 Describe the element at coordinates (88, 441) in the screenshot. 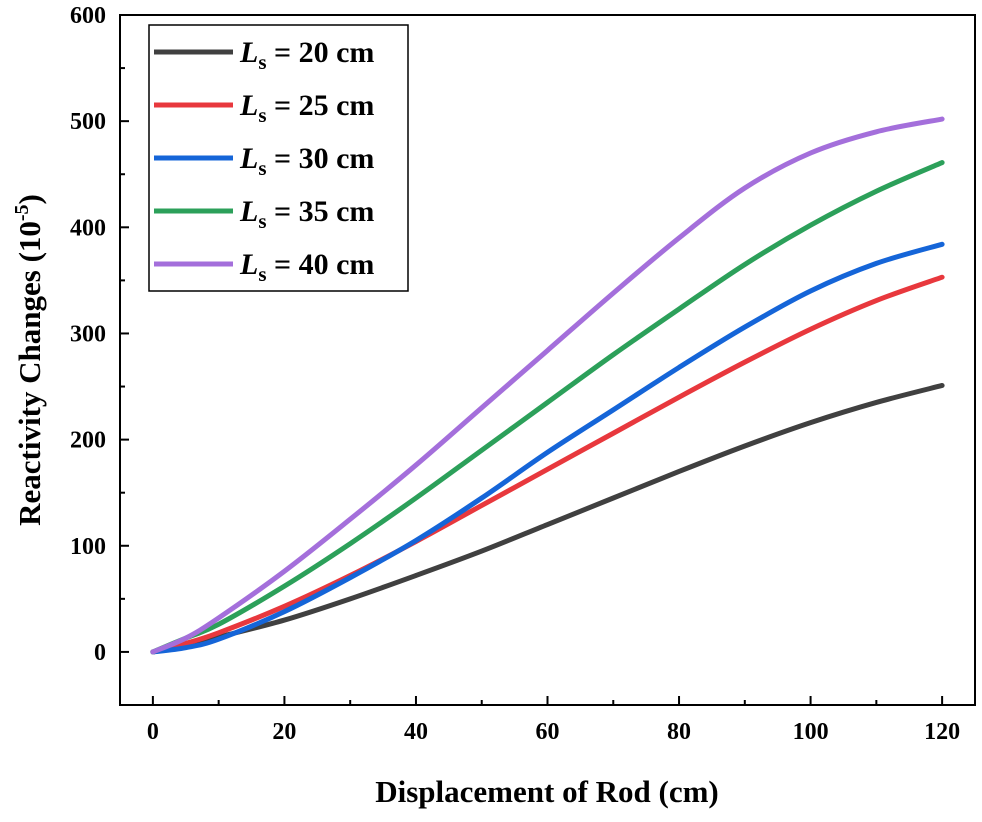

I see `y-tick-label: 200` at that location.